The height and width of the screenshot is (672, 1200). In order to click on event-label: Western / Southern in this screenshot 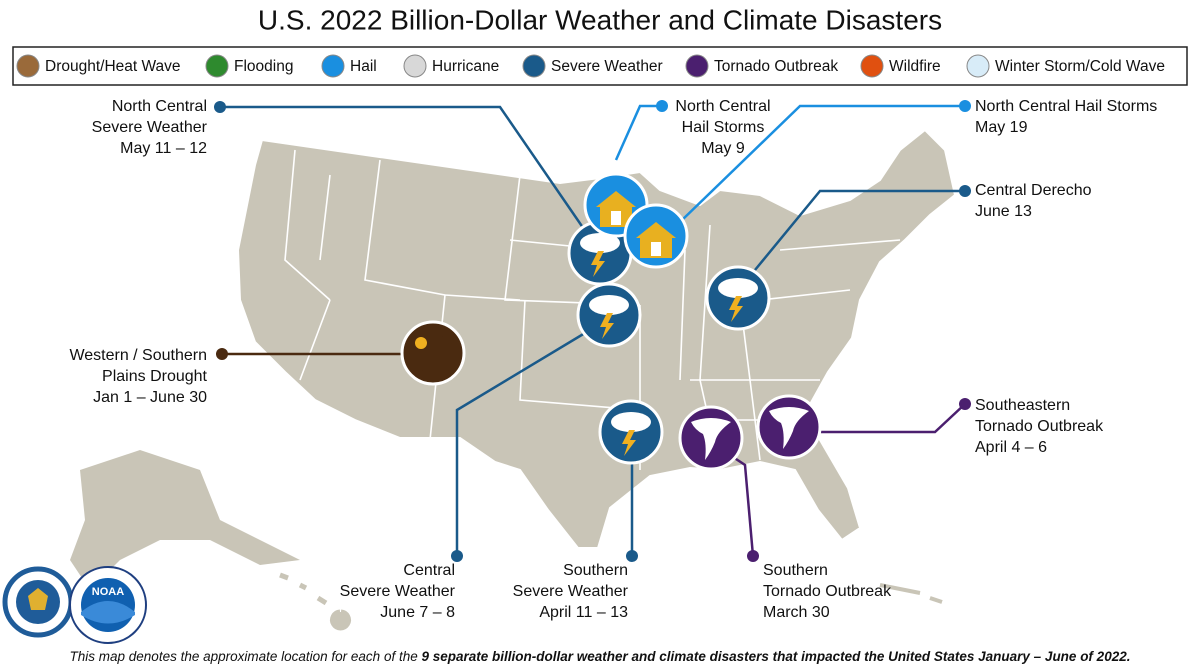, I will do `click(138, 355)`.